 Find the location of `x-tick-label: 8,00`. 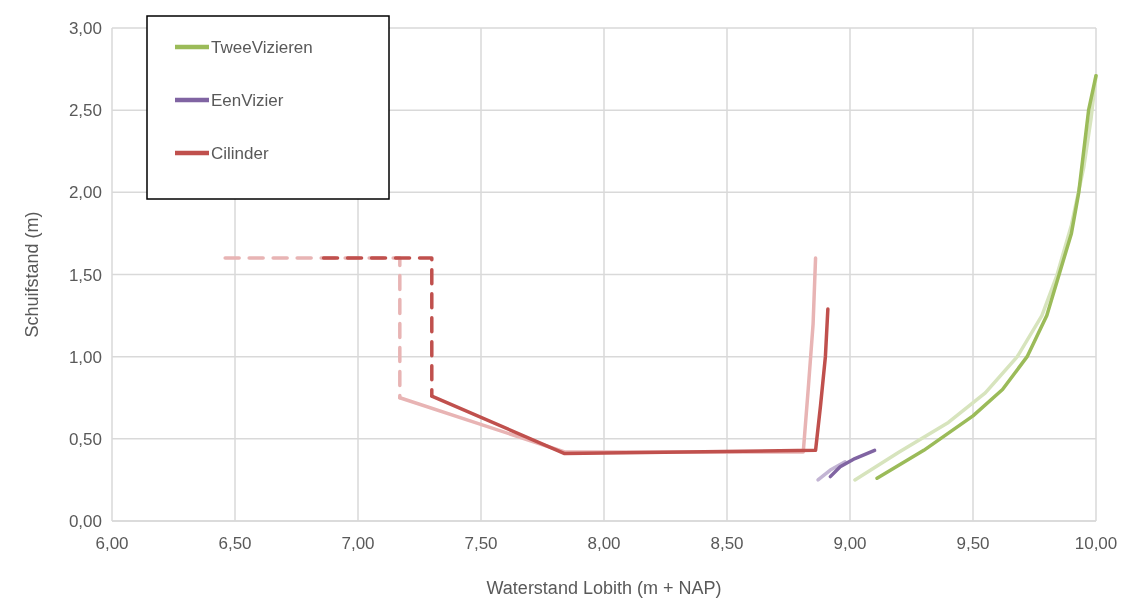

x-tick-label: 8,00 is located at coordinates (604, 543).